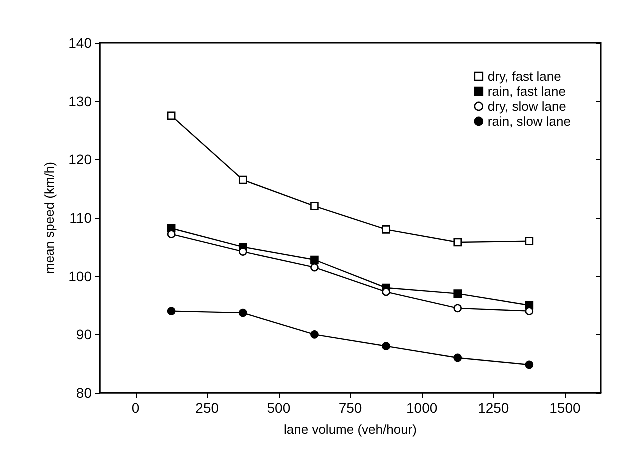 The image size is (641, 452). What do you see at coordinates (80, 276) in the screenshot?
I see `y-tick-label: 100` at bounding box center [80, 276].